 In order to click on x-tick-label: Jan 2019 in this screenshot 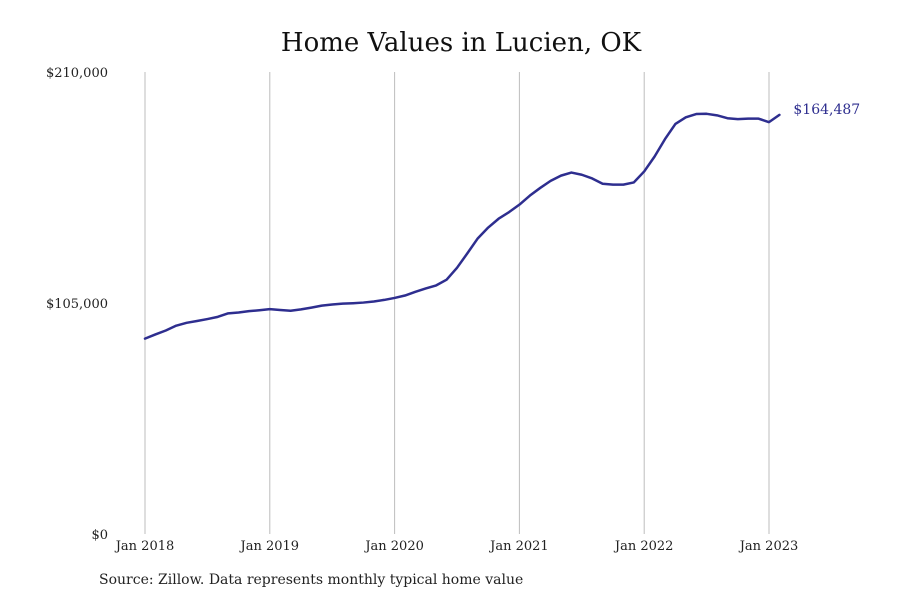, I will do `click(269, 546)`.